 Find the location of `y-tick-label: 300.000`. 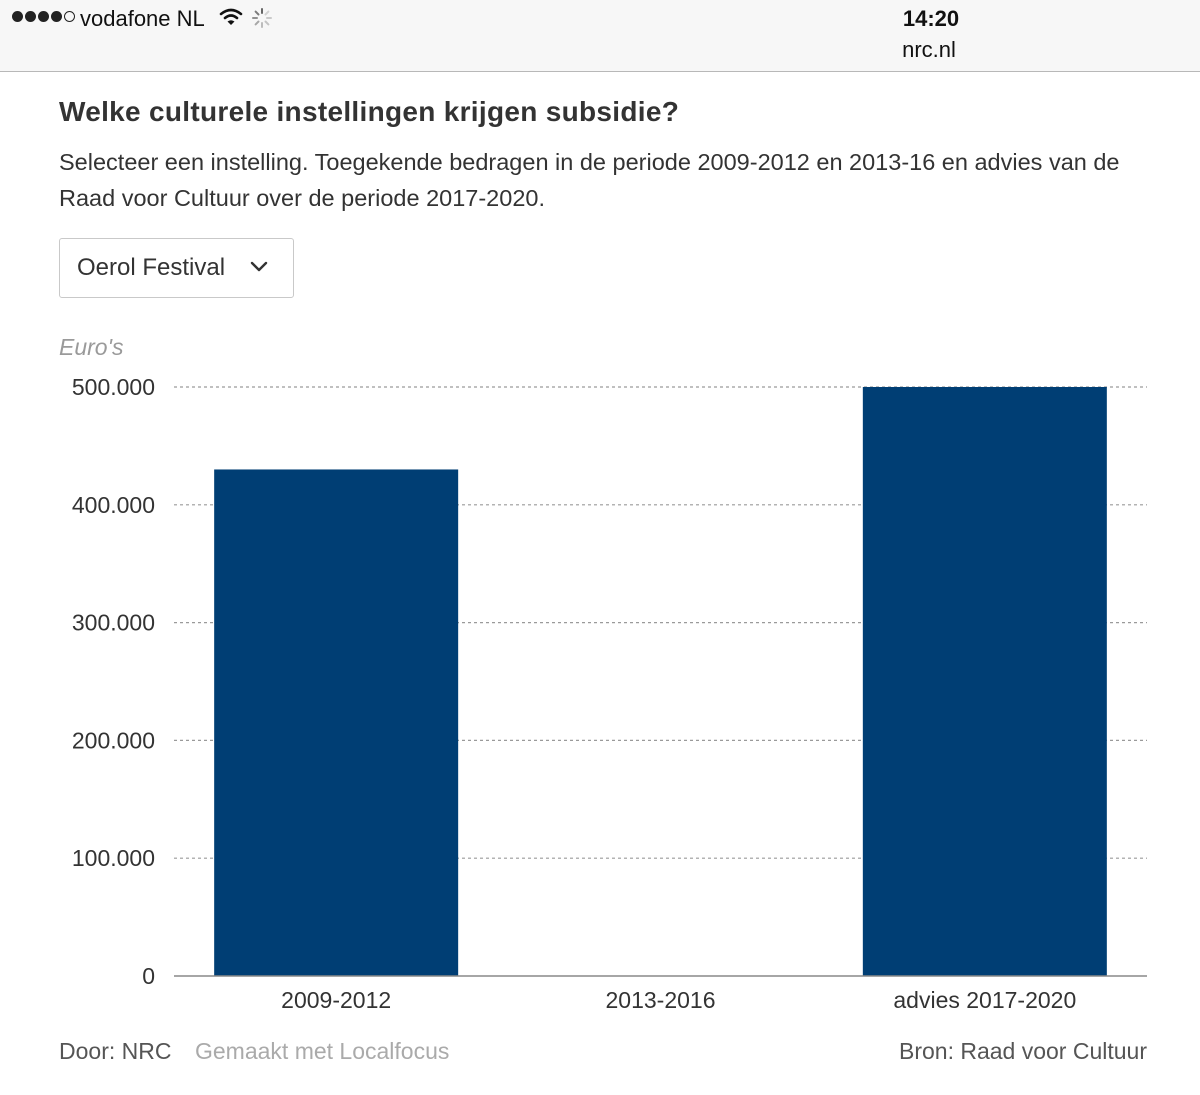

y-tick-label: 300.000 is located at coordinates (113, 623).